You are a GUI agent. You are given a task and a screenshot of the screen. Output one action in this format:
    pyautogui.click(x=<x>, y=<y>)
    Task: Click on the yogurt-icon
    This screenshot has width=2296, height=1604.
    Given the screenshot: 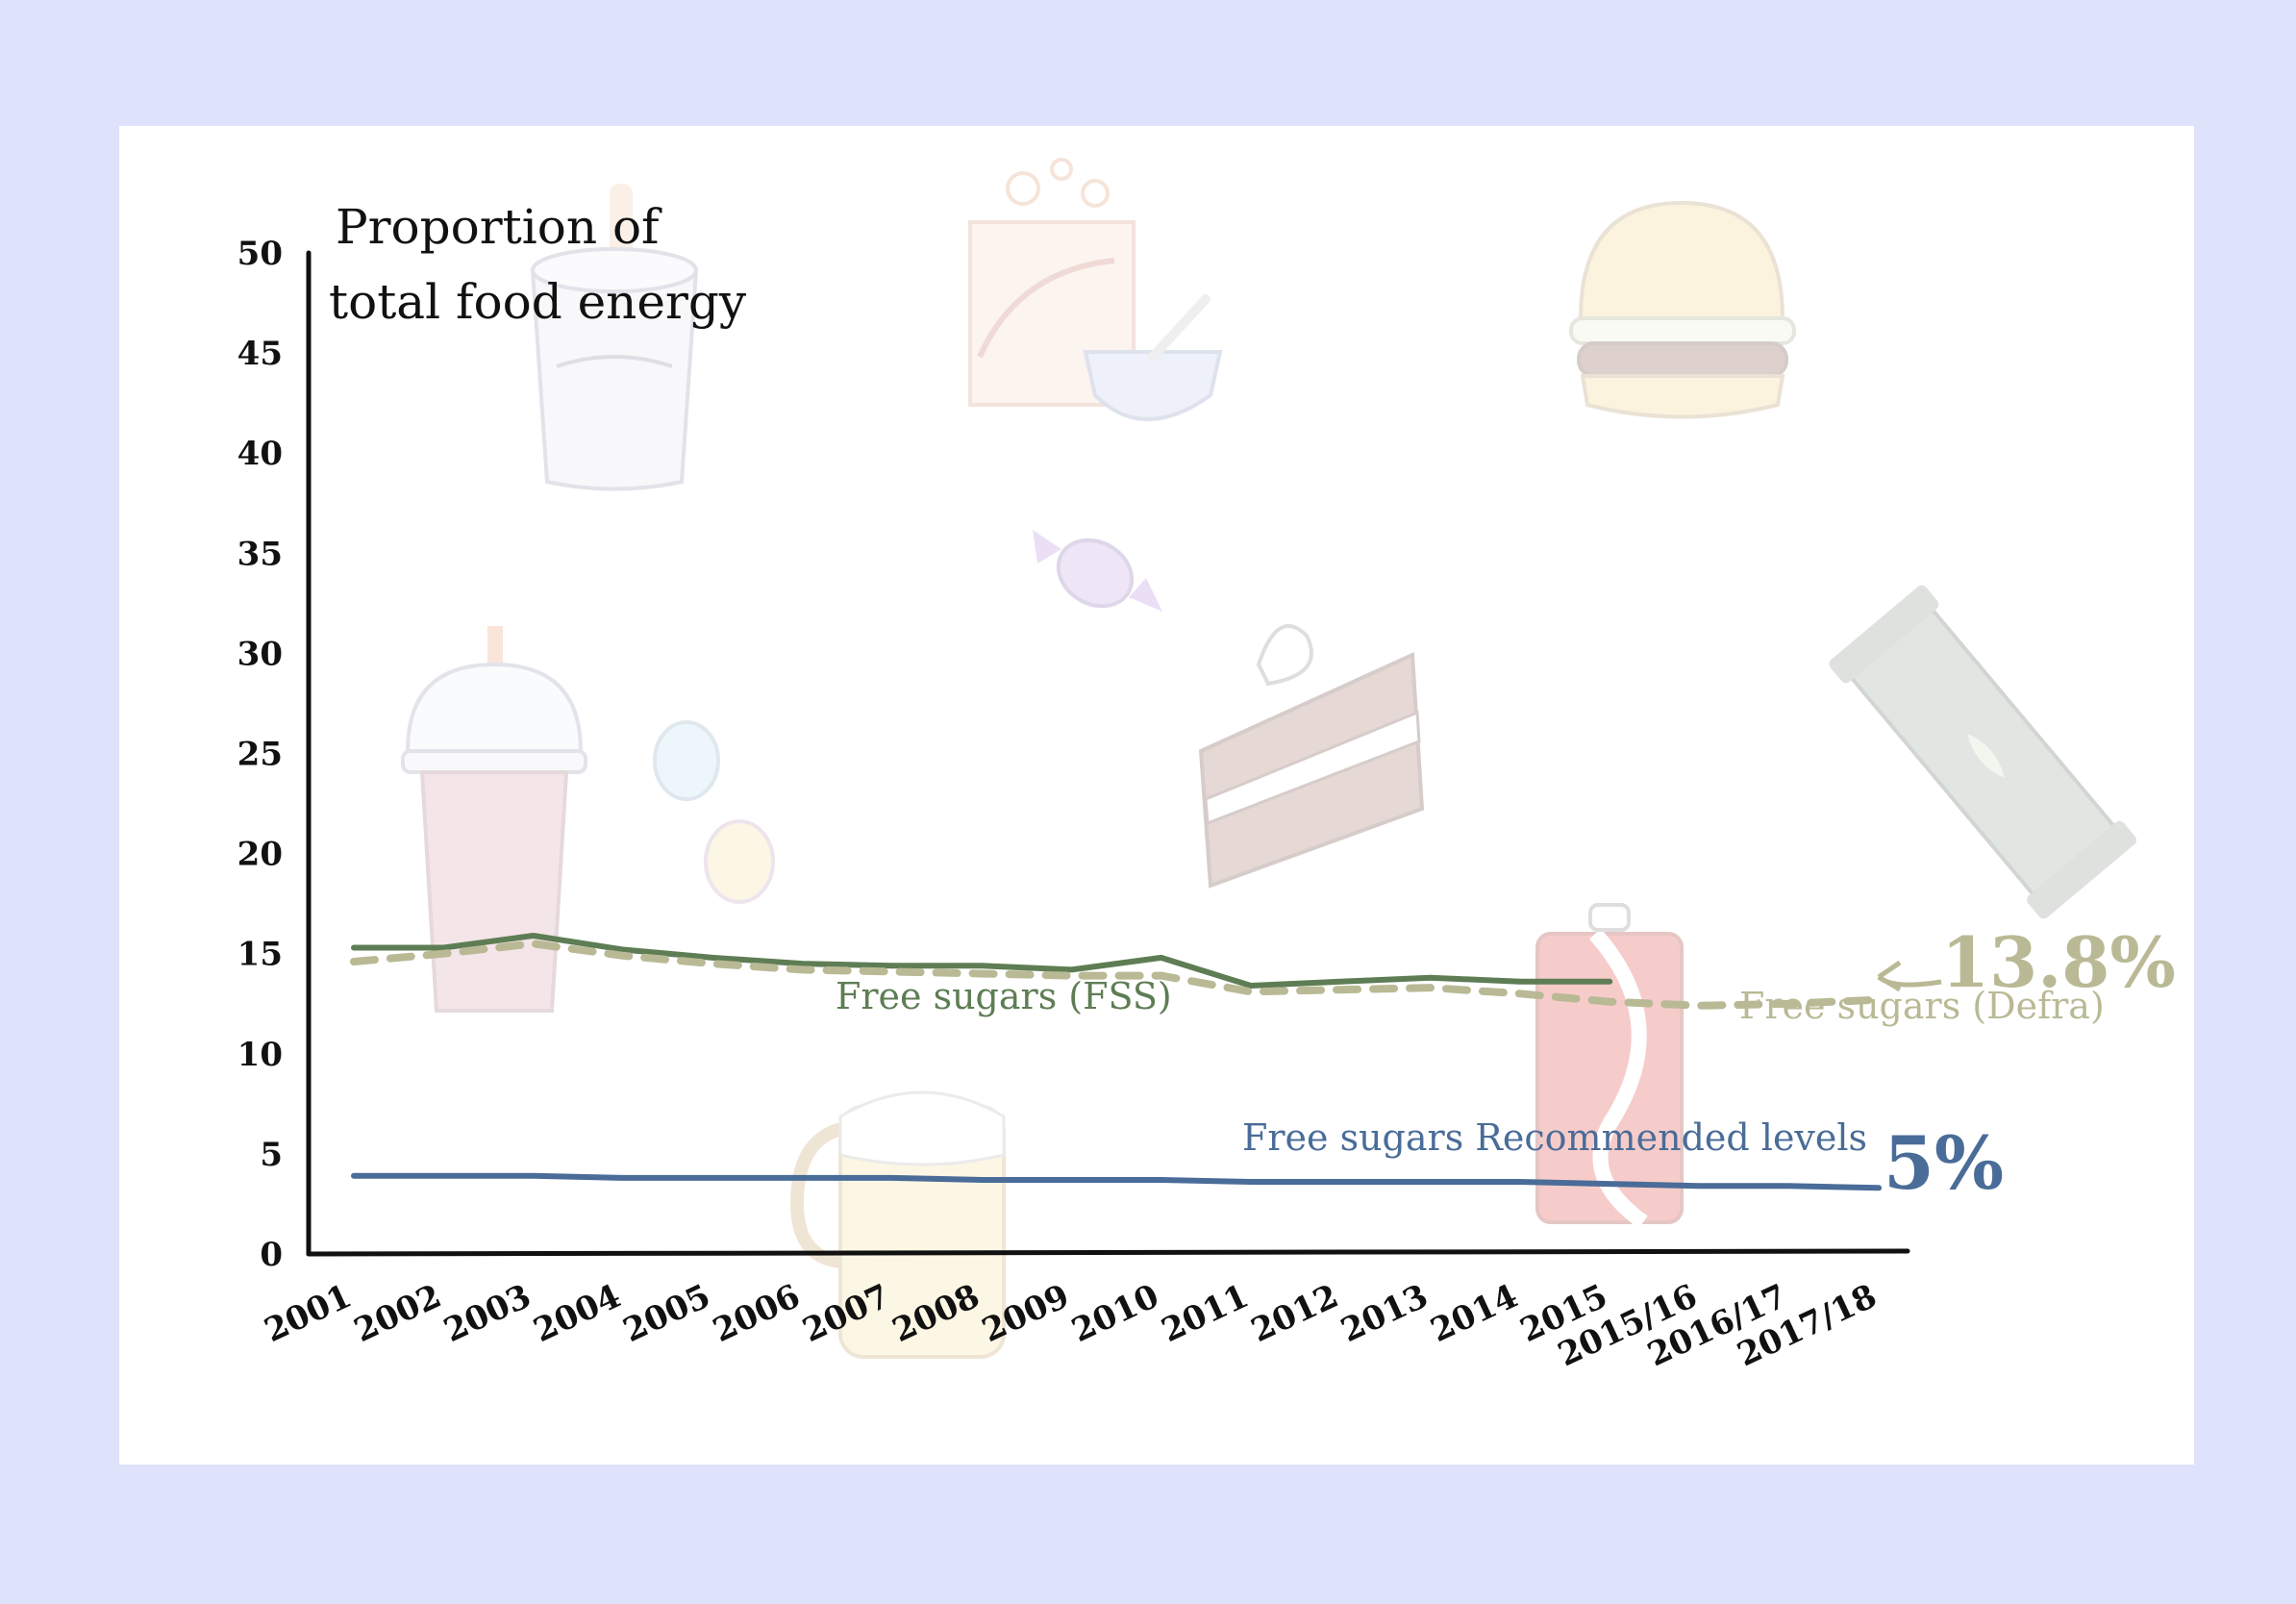 What is the action you would take?
    pyautogui.click(x=614, y=337)
    